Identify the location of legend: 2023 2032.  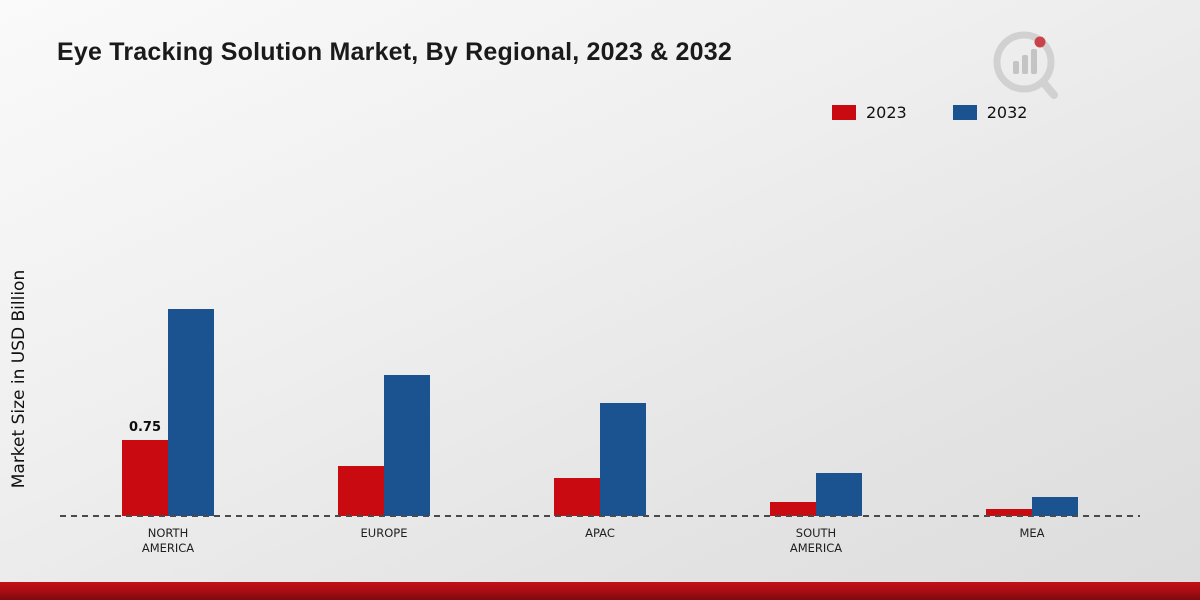
(929, 112).